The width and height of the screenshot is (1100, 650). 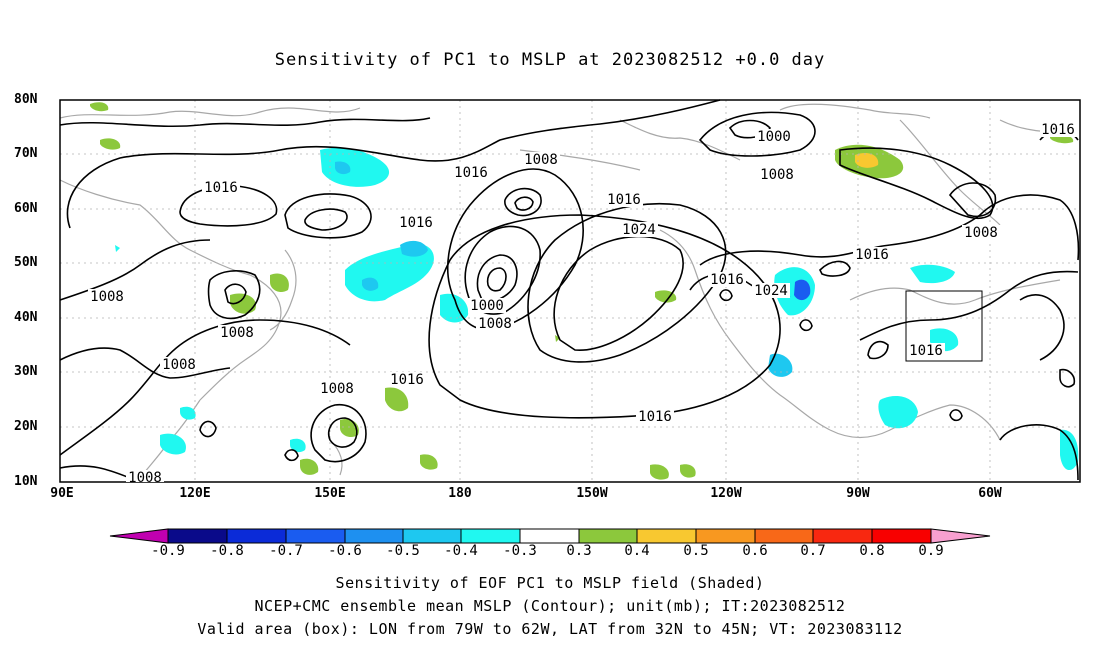 What do you see at coordinates (960, 536) in the screenshot?
I see `colorbar-high-arrow` at bounding box center [960, 536].